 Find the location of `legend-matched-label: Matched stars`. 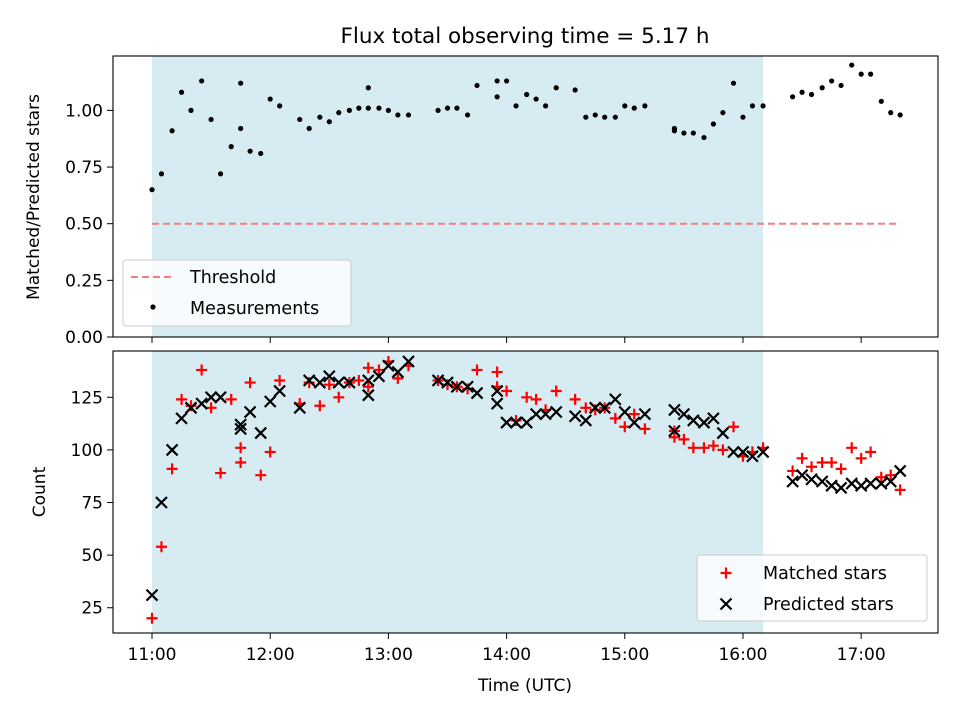

legend-matched-label: Matched stars is located at coordinates (825, 574).